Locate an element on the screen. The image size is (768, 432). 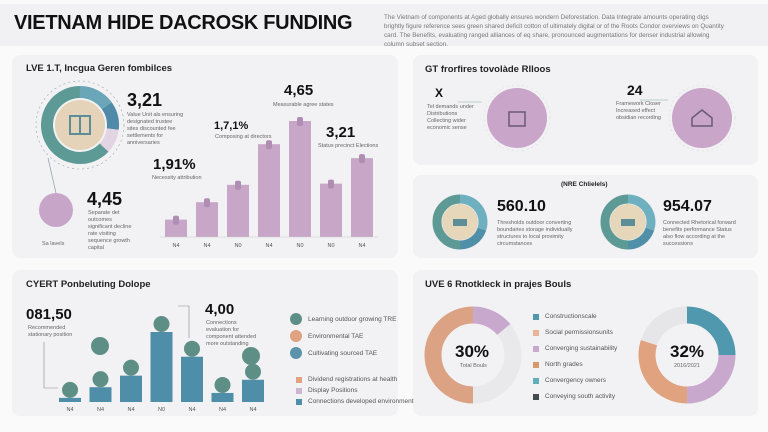
donut2-sub: 2016/2021 is located at coordinates (687, 366).